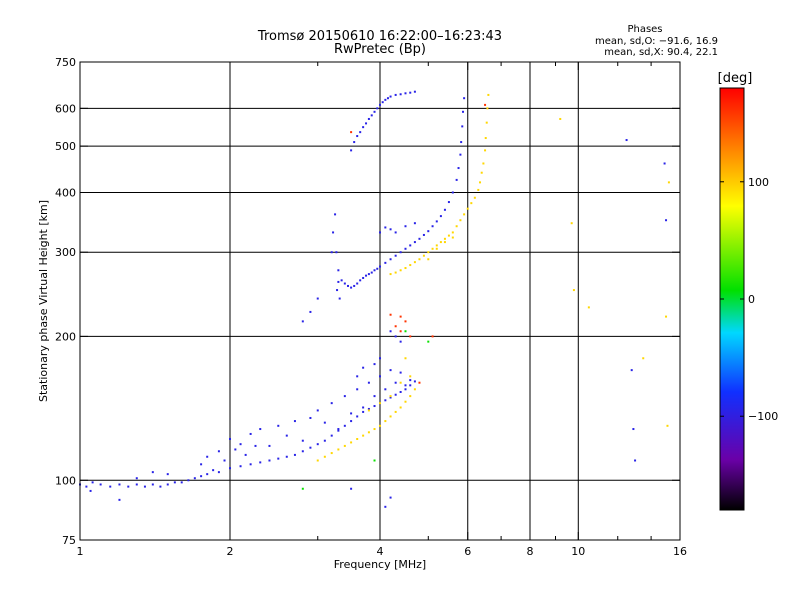  Describe the element at coordinates (65, 252) in the screenshot. I see `y-tick-label: 300` at that location.